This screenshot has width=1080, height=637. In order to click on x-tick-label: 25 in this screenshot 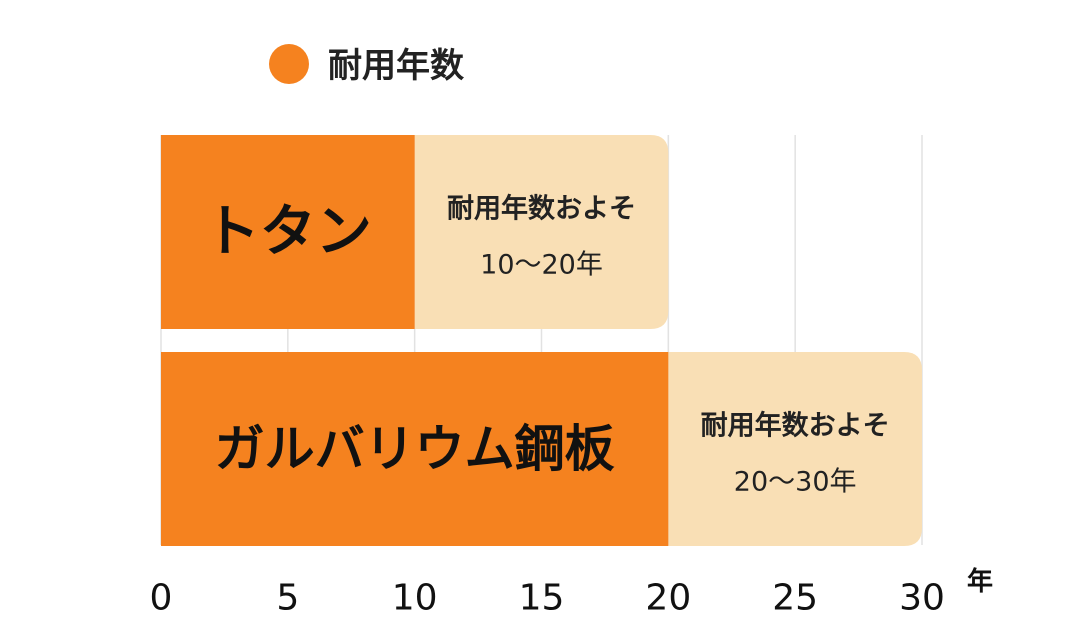, I will do `click(795, 598)`.